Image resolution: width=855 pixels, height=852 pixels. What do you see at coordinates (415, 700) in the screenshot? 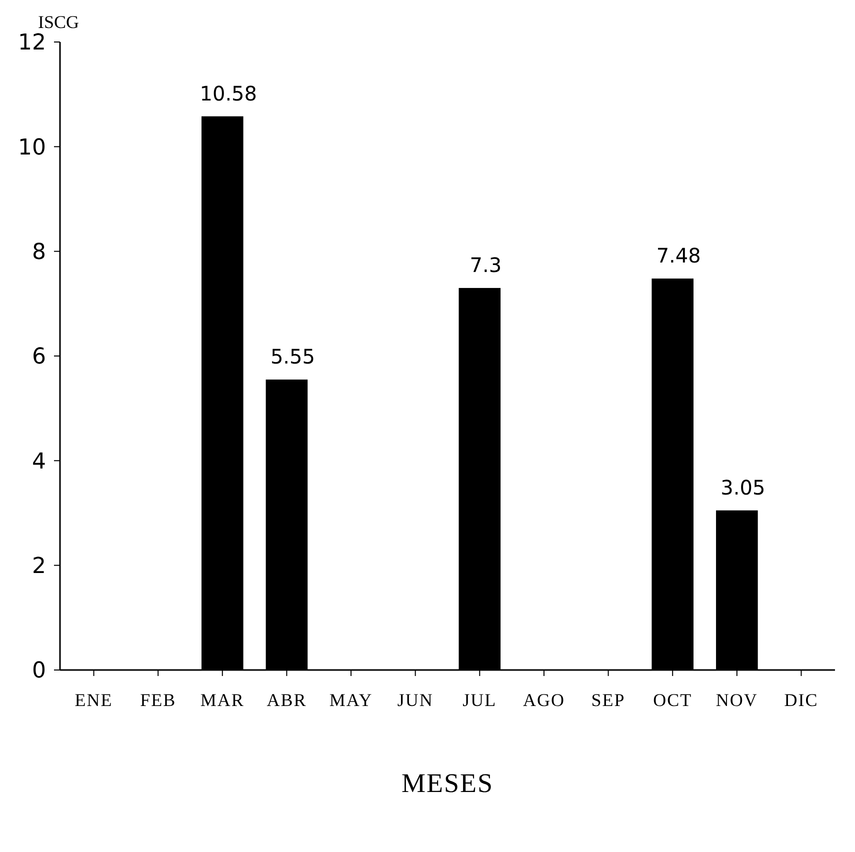
I see `x-tick-label: JUN` at bounding box center [415, 700].